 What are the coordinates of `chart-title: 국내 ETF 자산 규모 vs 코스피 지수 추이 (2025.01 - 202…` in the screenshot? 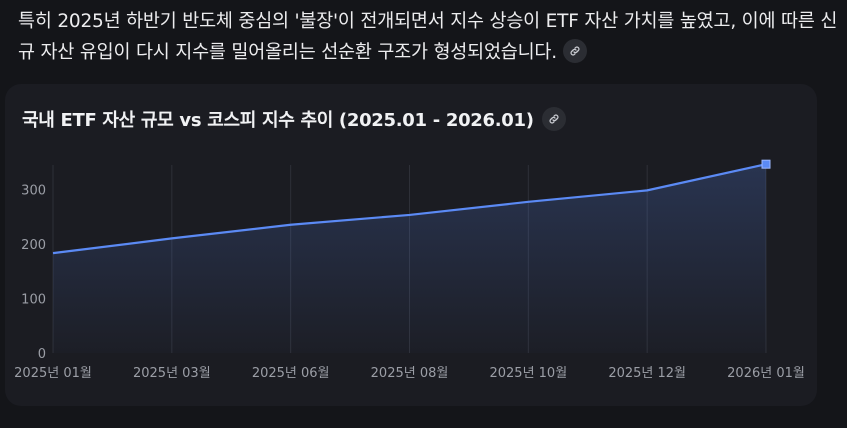 It's located at (278, 120).